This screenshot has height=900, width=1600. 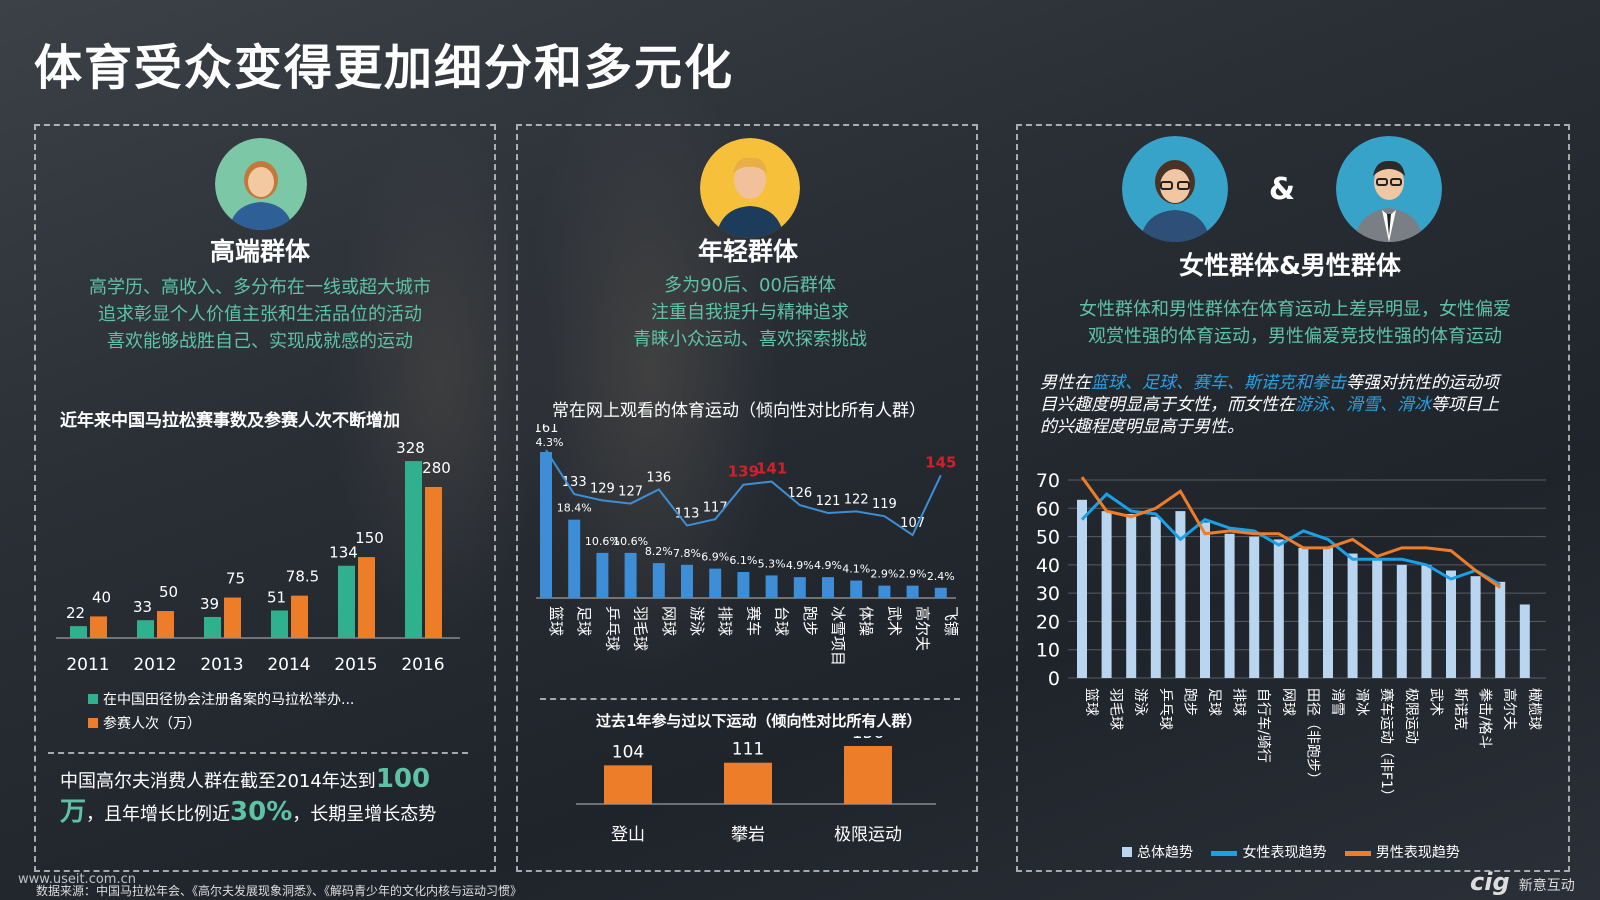 I want to click on bar-data-label: 4.1%, so click(x=856, y=569).